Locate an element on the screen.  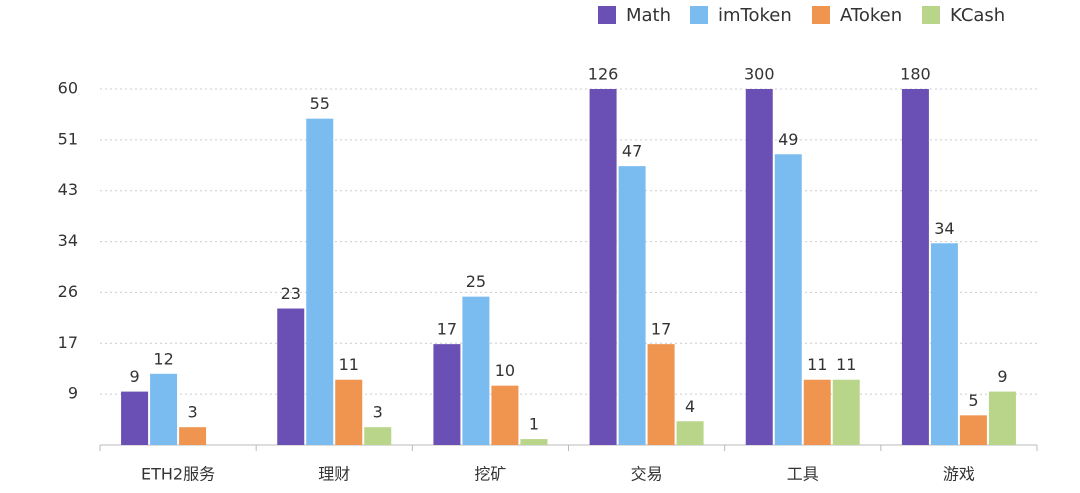
data-label: 126 is located at coordinates (603, 74).